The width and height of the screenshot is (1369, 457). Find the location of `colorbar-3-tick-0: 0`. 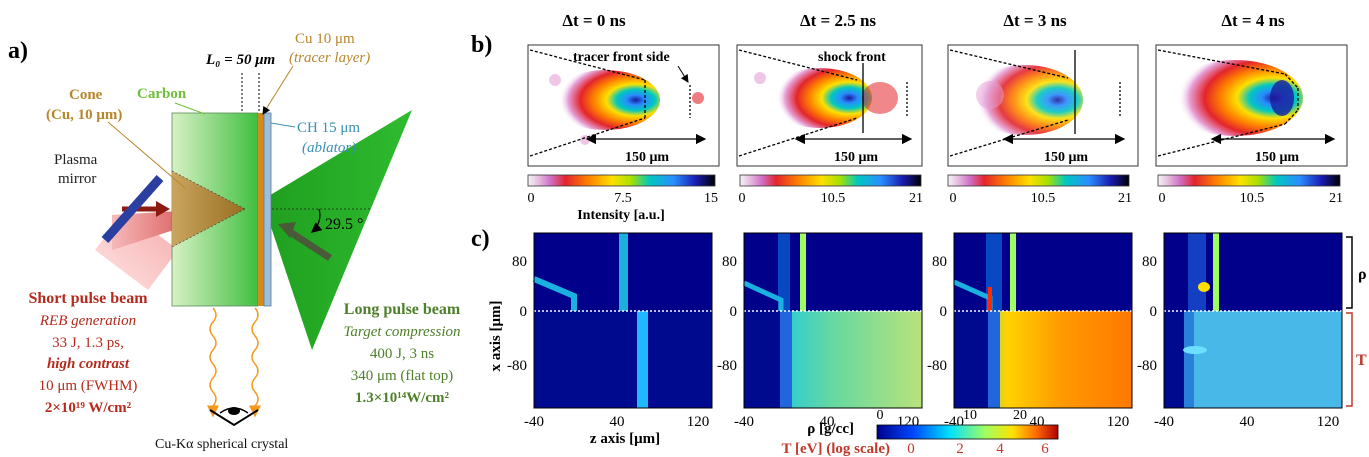

colorbar-3-tick-0: 0 is located at coordinates (953, 198).